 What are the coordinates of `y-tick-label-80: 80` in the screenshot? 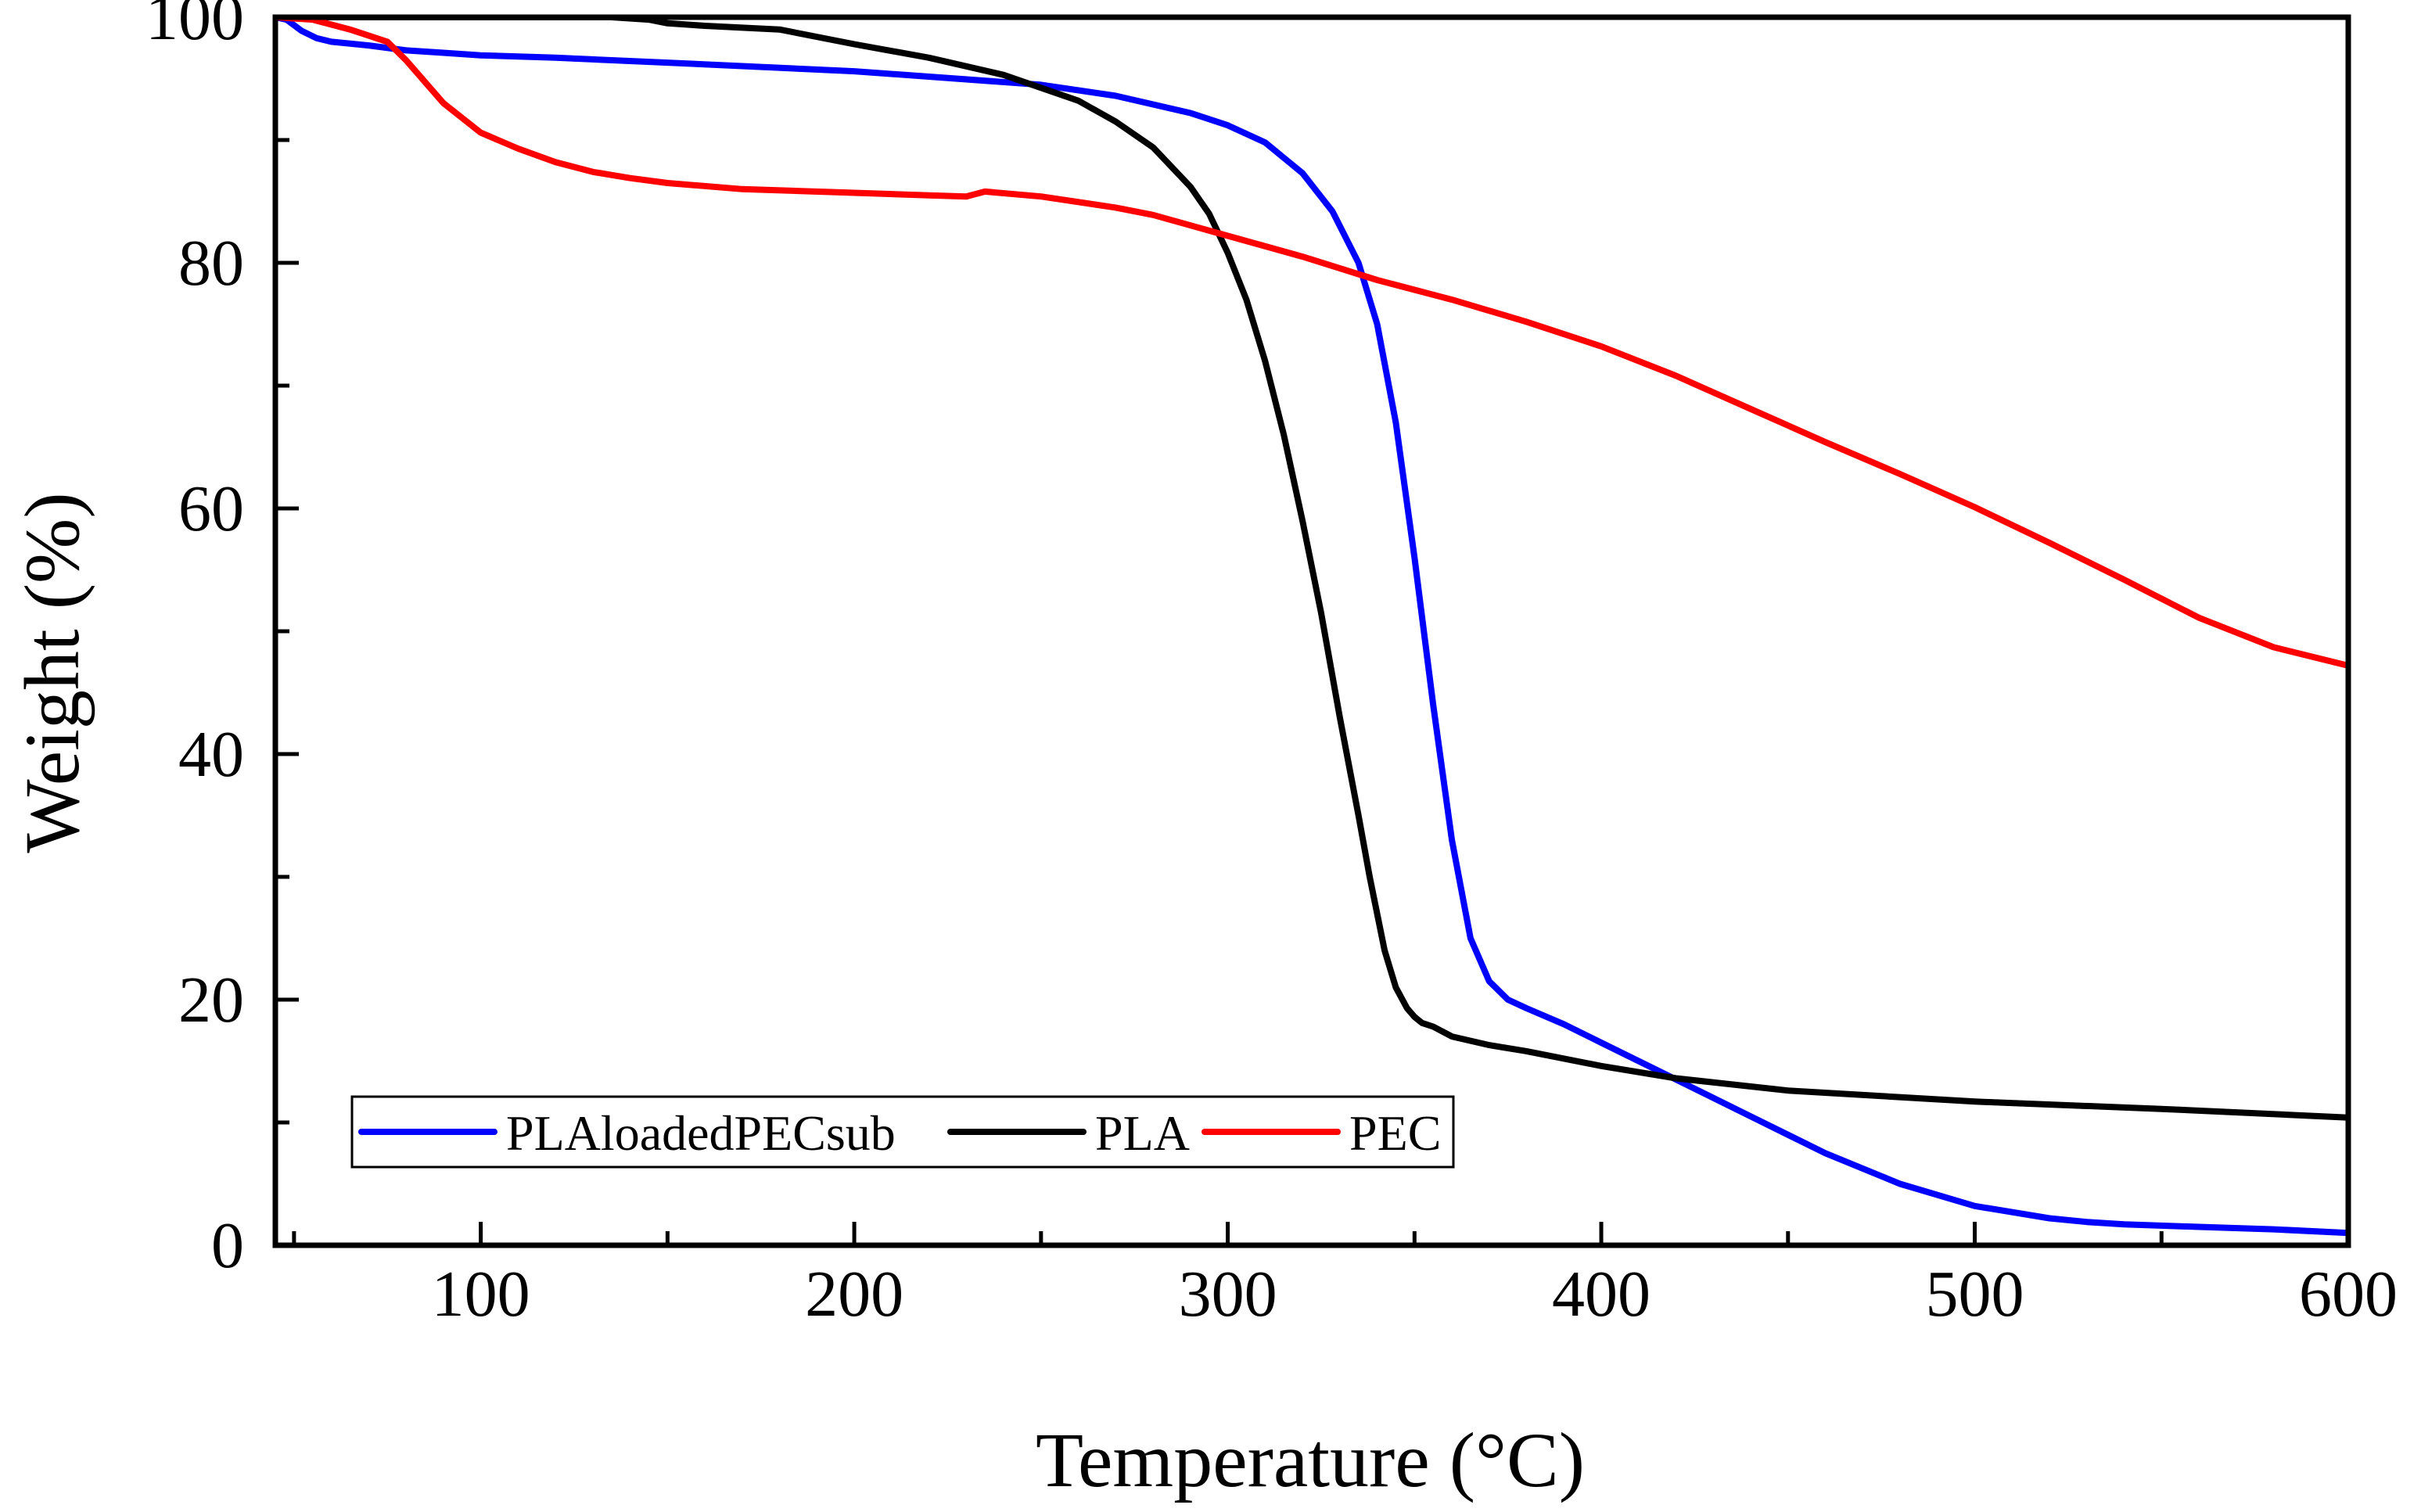 It's located at (211, 263).